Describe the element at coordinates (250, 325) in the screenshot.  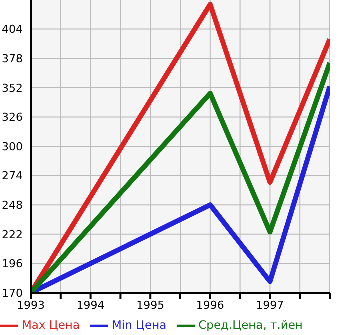
I see `legend-label: Сред.Цена, т.йен` at that location.